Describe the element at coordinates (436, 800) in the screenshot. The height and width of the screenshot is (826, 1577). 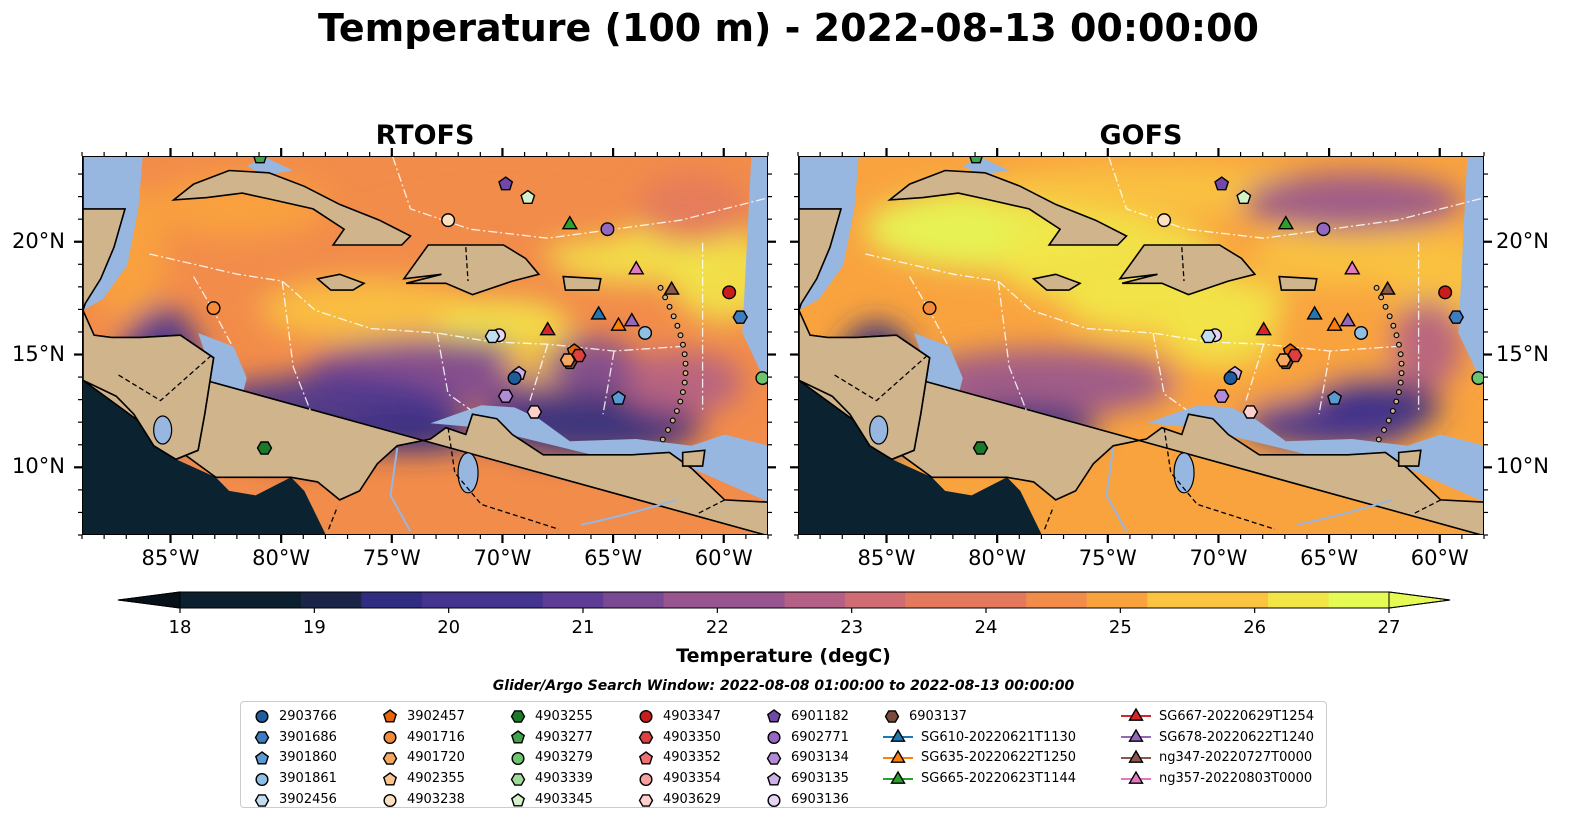
I see `legend-label: 4903238` at that location.